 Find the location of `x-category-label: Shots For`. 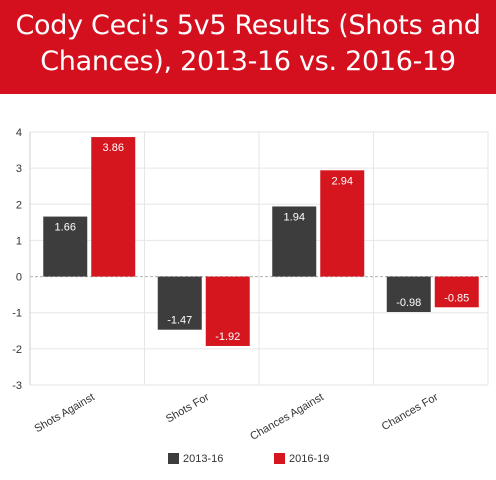

x-category-label: Shots For is located at coordinates (188, 408).